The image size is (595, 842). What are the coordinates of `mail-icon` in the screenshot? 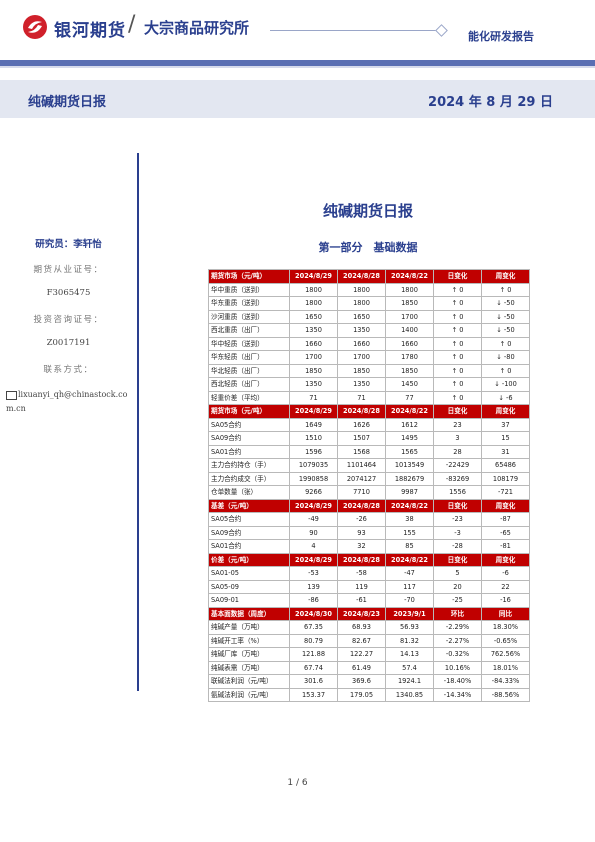 It's located at (11, 395).